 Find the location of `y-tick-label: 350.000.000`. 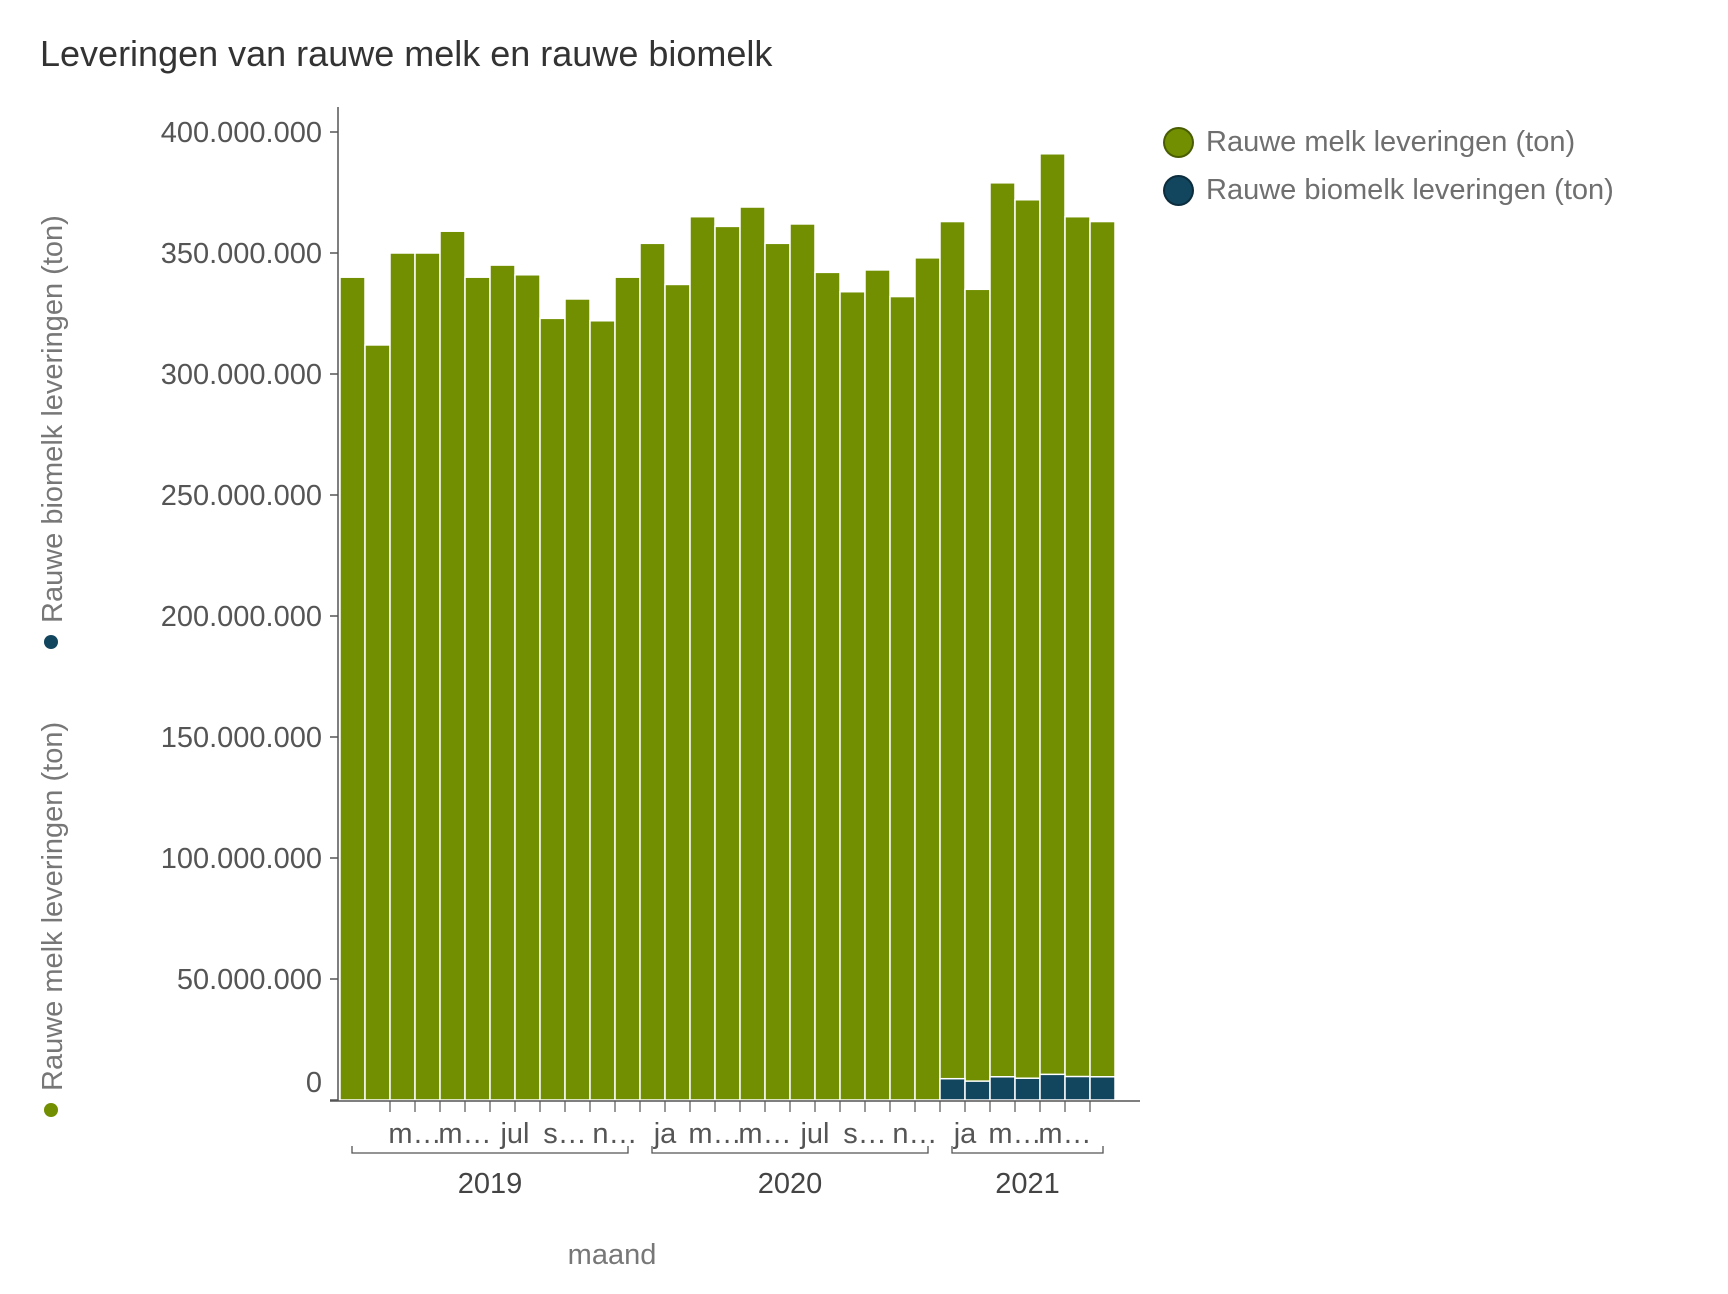

y-tick-label: 350.000.000 is located at coordinates (241, 254).